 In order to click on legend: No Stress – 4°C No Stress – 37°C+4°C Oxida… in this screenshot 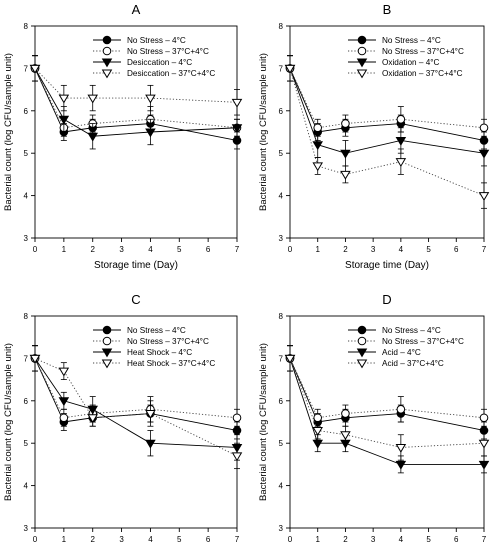, I will do `click(406, 57)`.